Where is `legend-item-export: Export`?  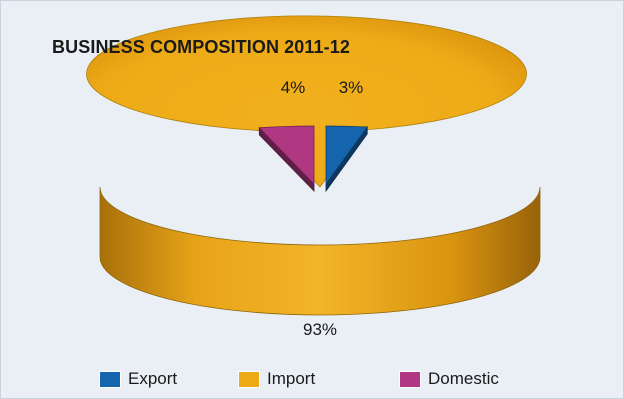 legend-item-export: Export is located at coordinates (138, 379).